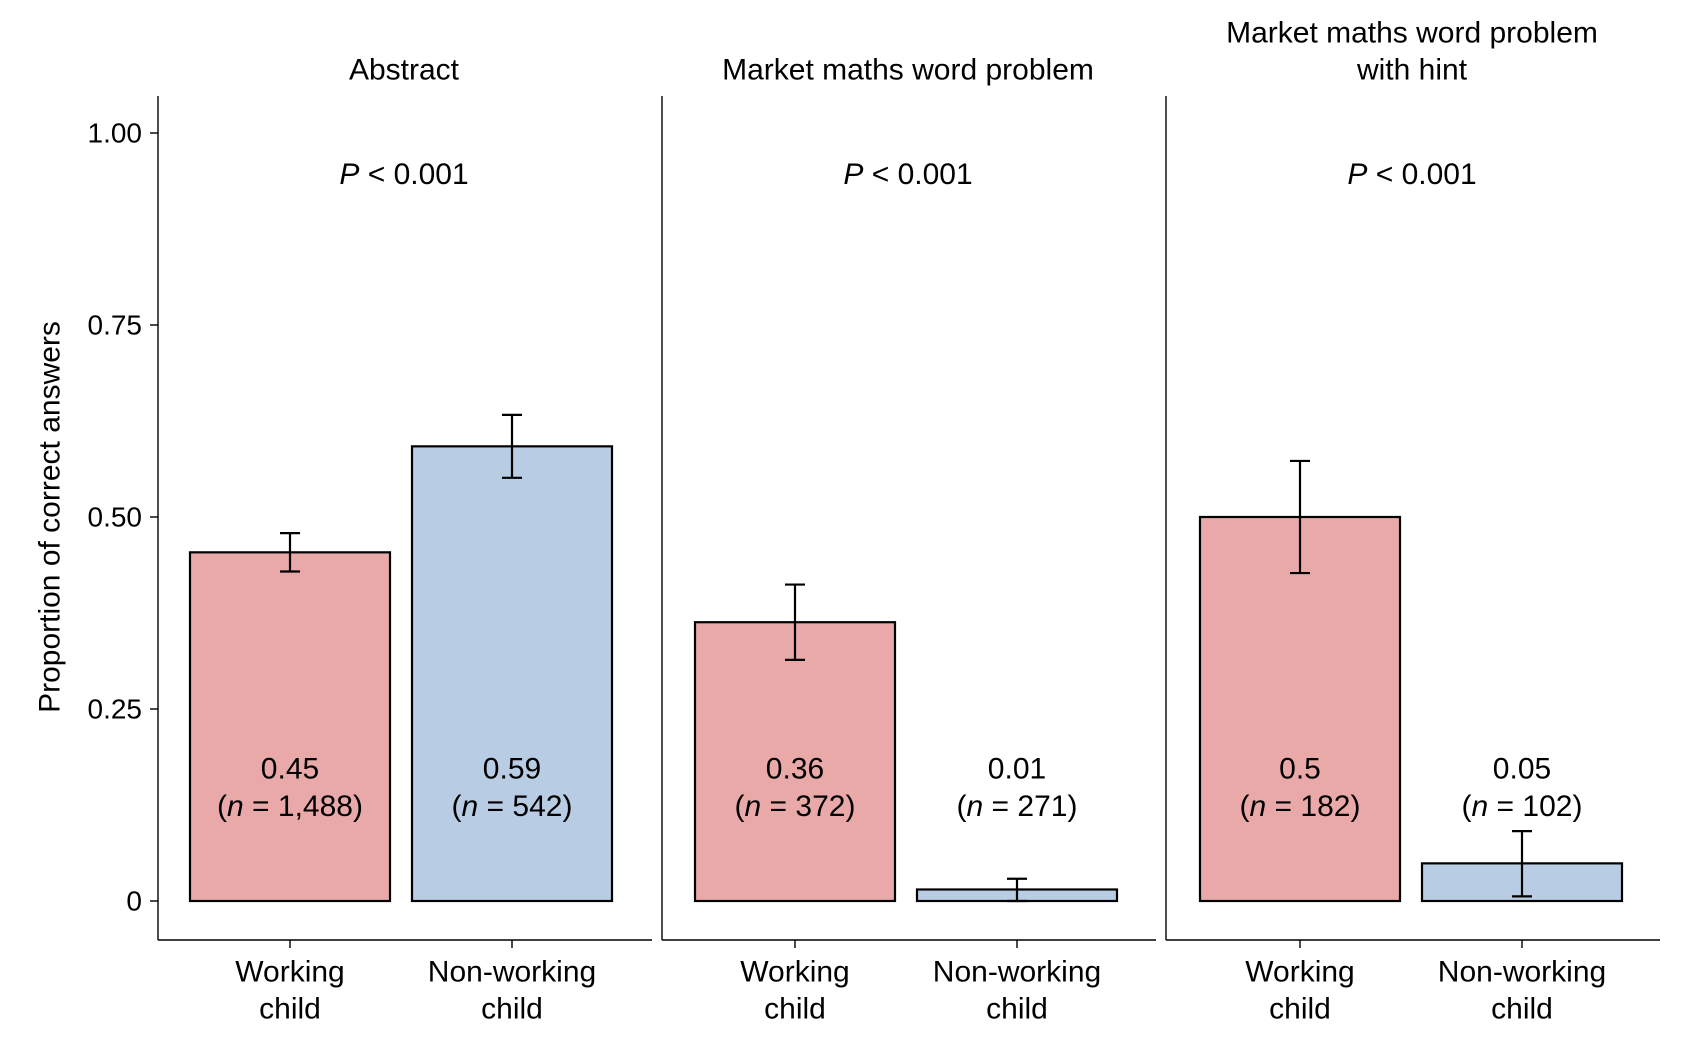  I want to click on bar-n-label: (n = 542), so click(512, 806).